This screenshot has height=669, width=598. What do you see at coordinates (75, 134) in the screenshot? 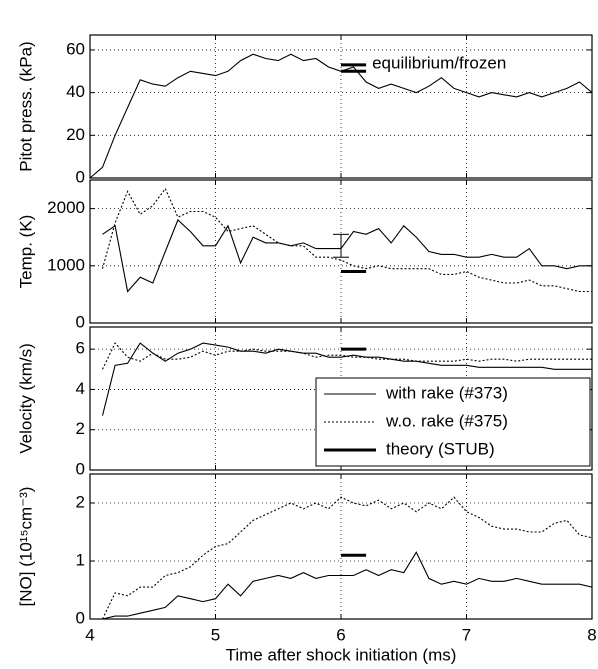
I see `y-tick-label: 20` at bounding box center [75, 134].